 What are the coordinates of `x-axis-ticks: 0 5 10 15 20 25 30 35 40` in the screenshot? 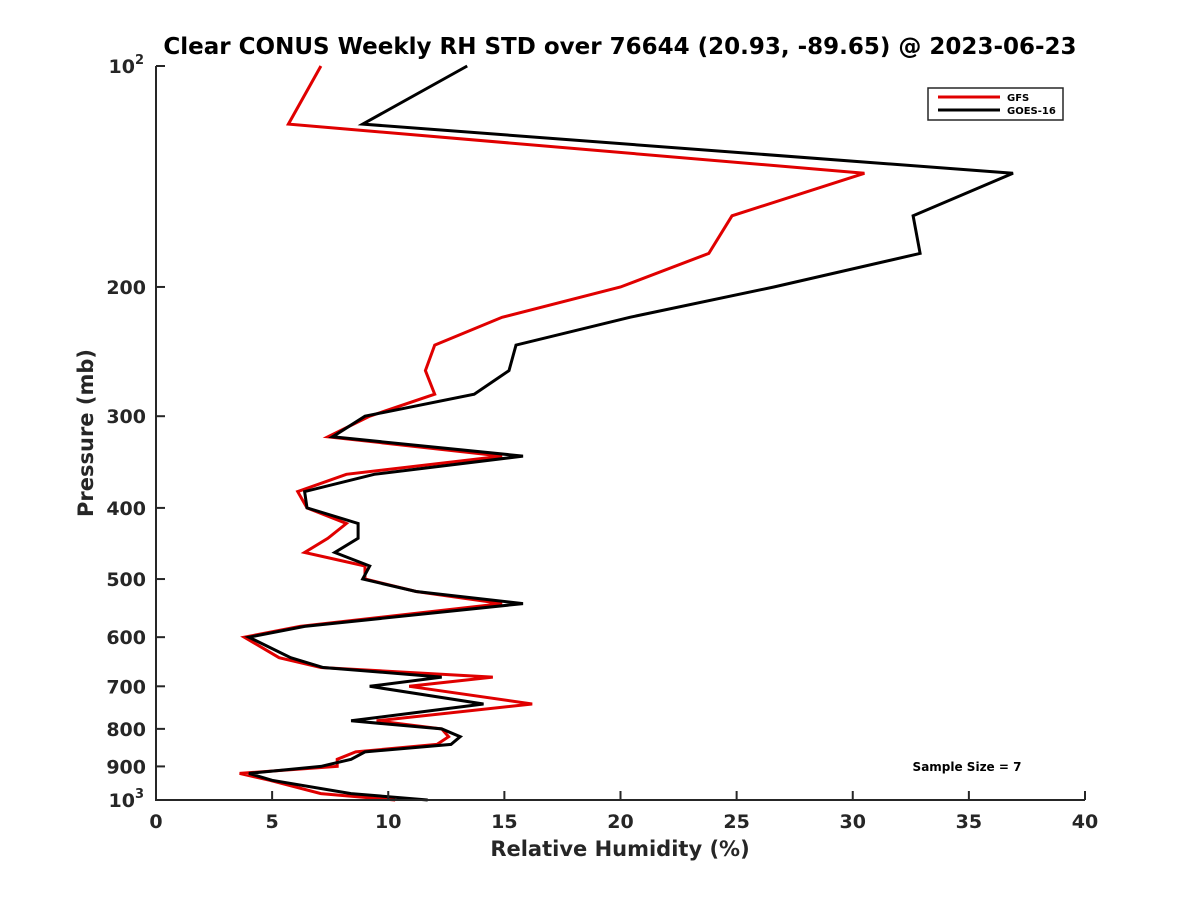 It's located at (623, 812).